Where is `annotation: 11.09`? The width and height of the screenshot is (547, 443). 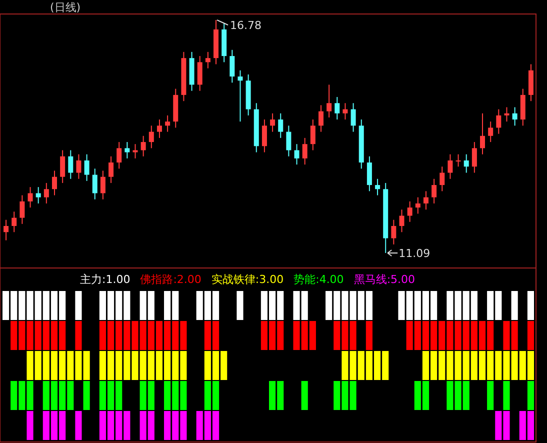 annotation: 11.09 is located at coordinates (414, 253).